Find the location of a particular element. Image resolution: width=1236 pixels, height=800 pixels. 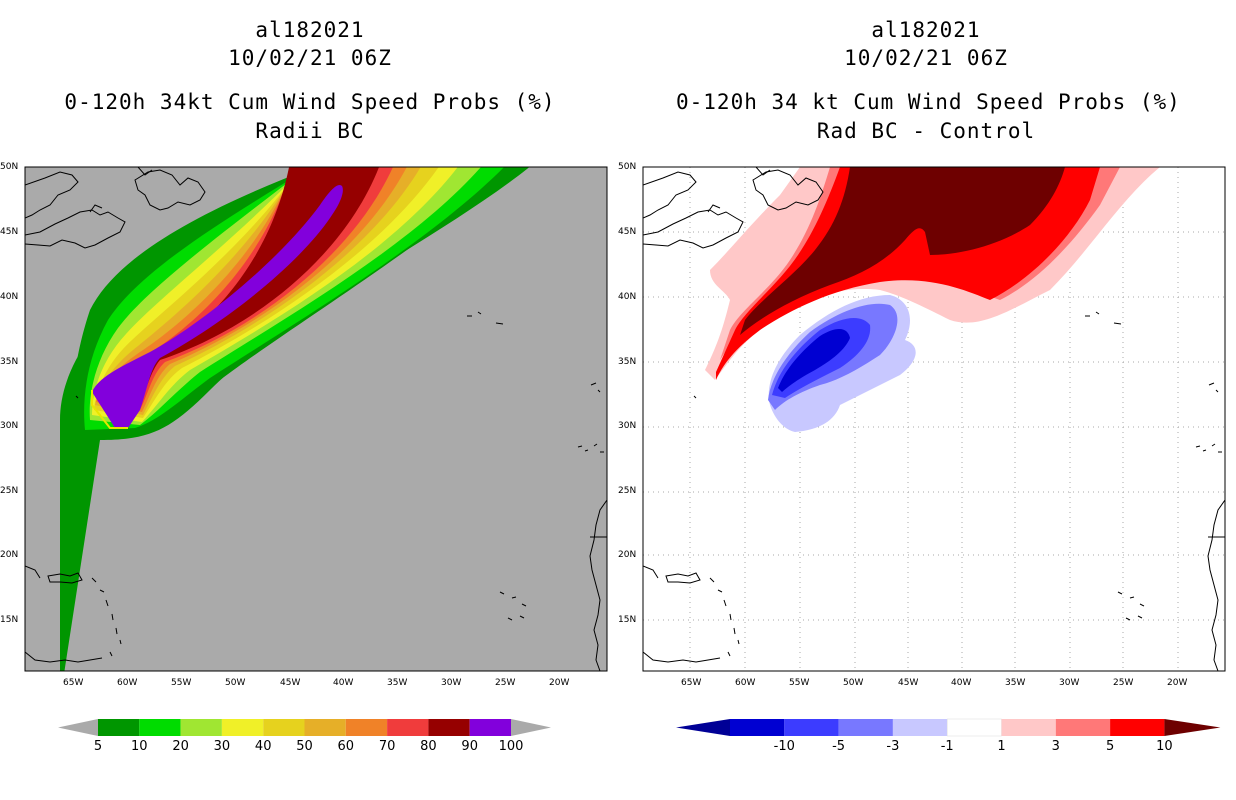

right-title-storm-id: al182021 is located at coordinates (926, 30).